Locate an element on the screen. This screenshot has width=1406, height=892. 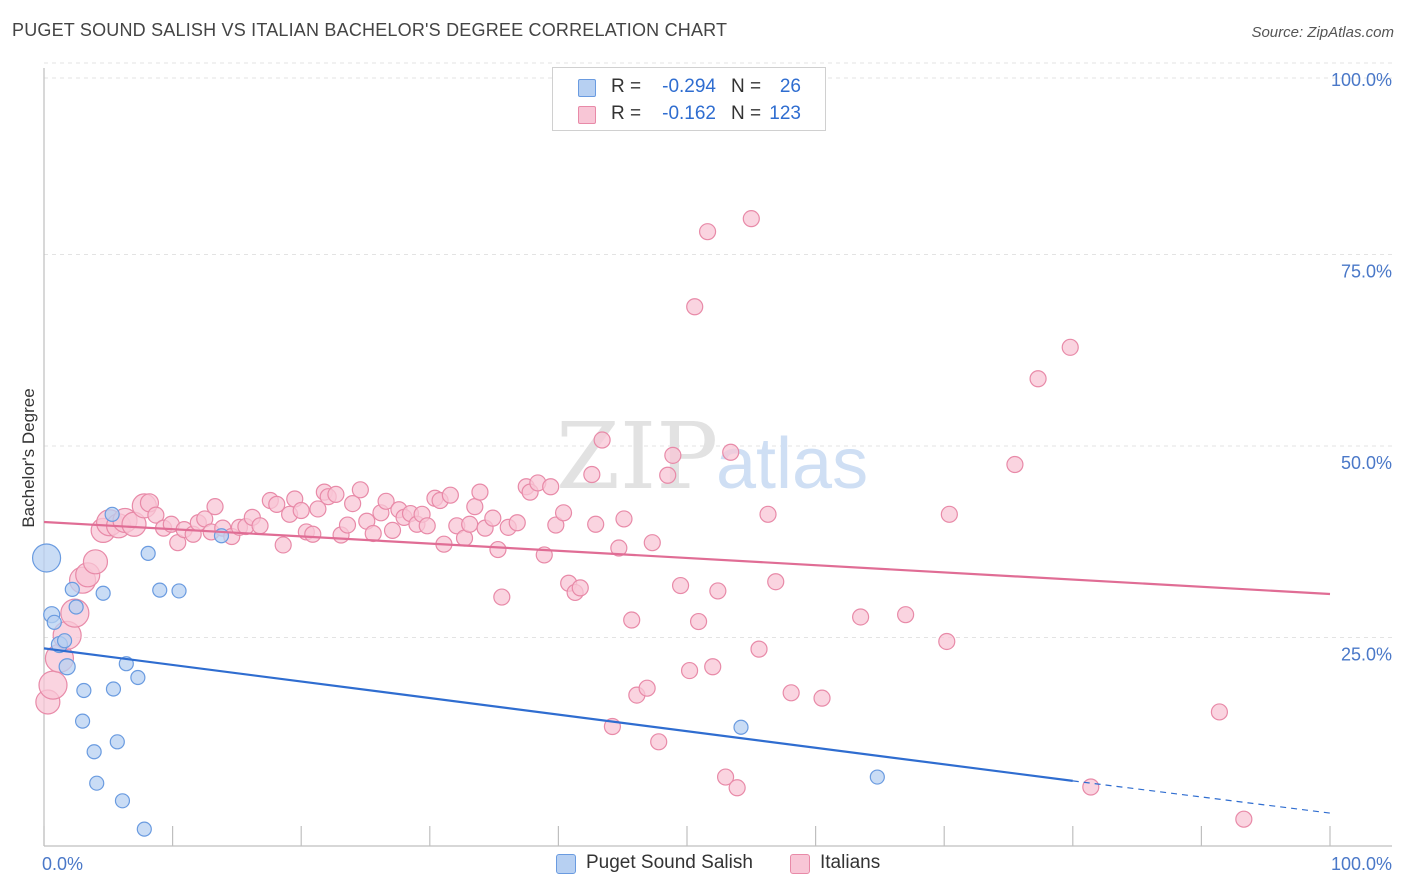
legend-n-value: 26 is located at coordinates (790, 86).